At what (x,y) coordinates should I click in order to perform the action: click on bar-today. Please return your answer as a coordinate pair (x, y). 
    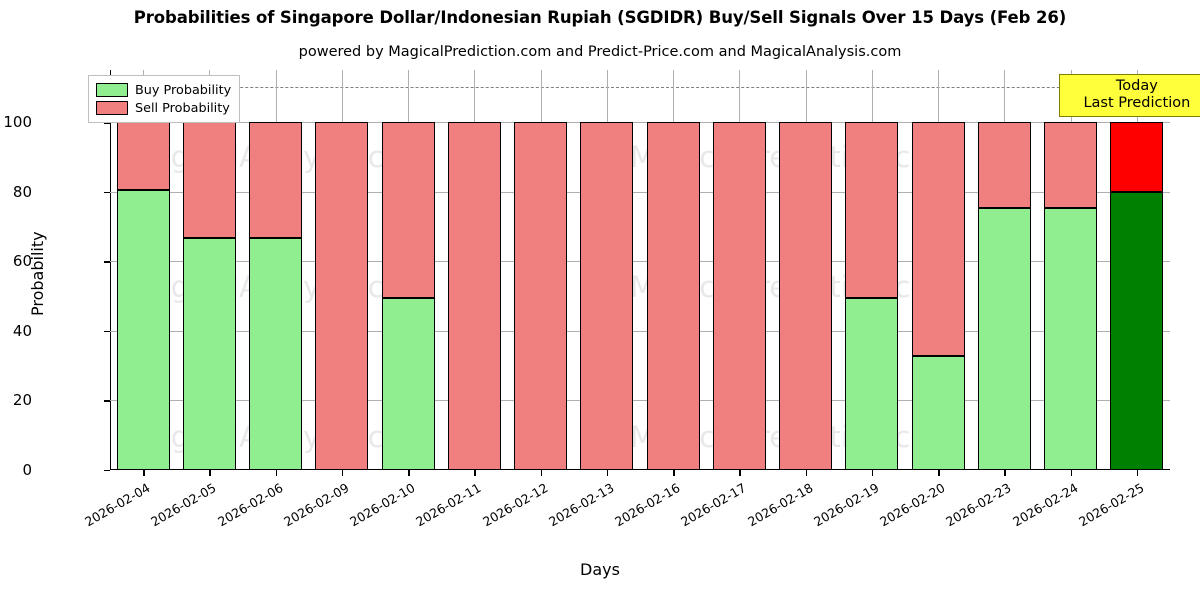
    Looking at the image, I should click on (1137, 296).